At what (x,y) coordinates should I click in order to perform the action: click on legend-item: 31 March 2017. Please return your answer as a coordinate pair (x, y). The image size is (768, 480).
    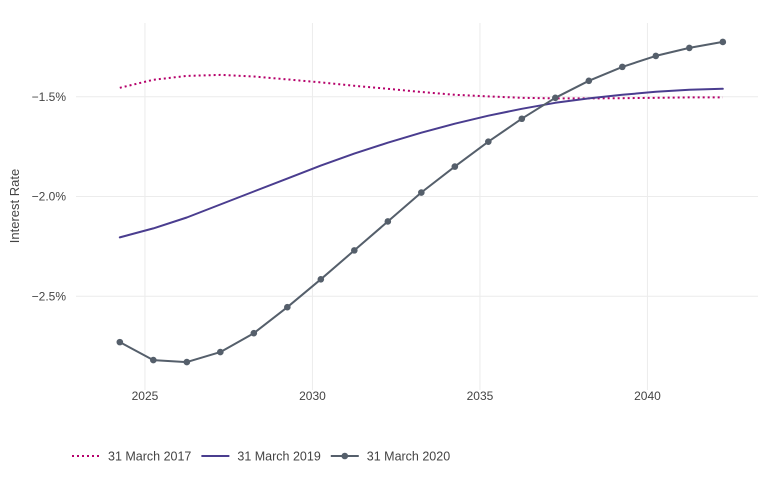
    Looking at the image, I should click on (131, 457).